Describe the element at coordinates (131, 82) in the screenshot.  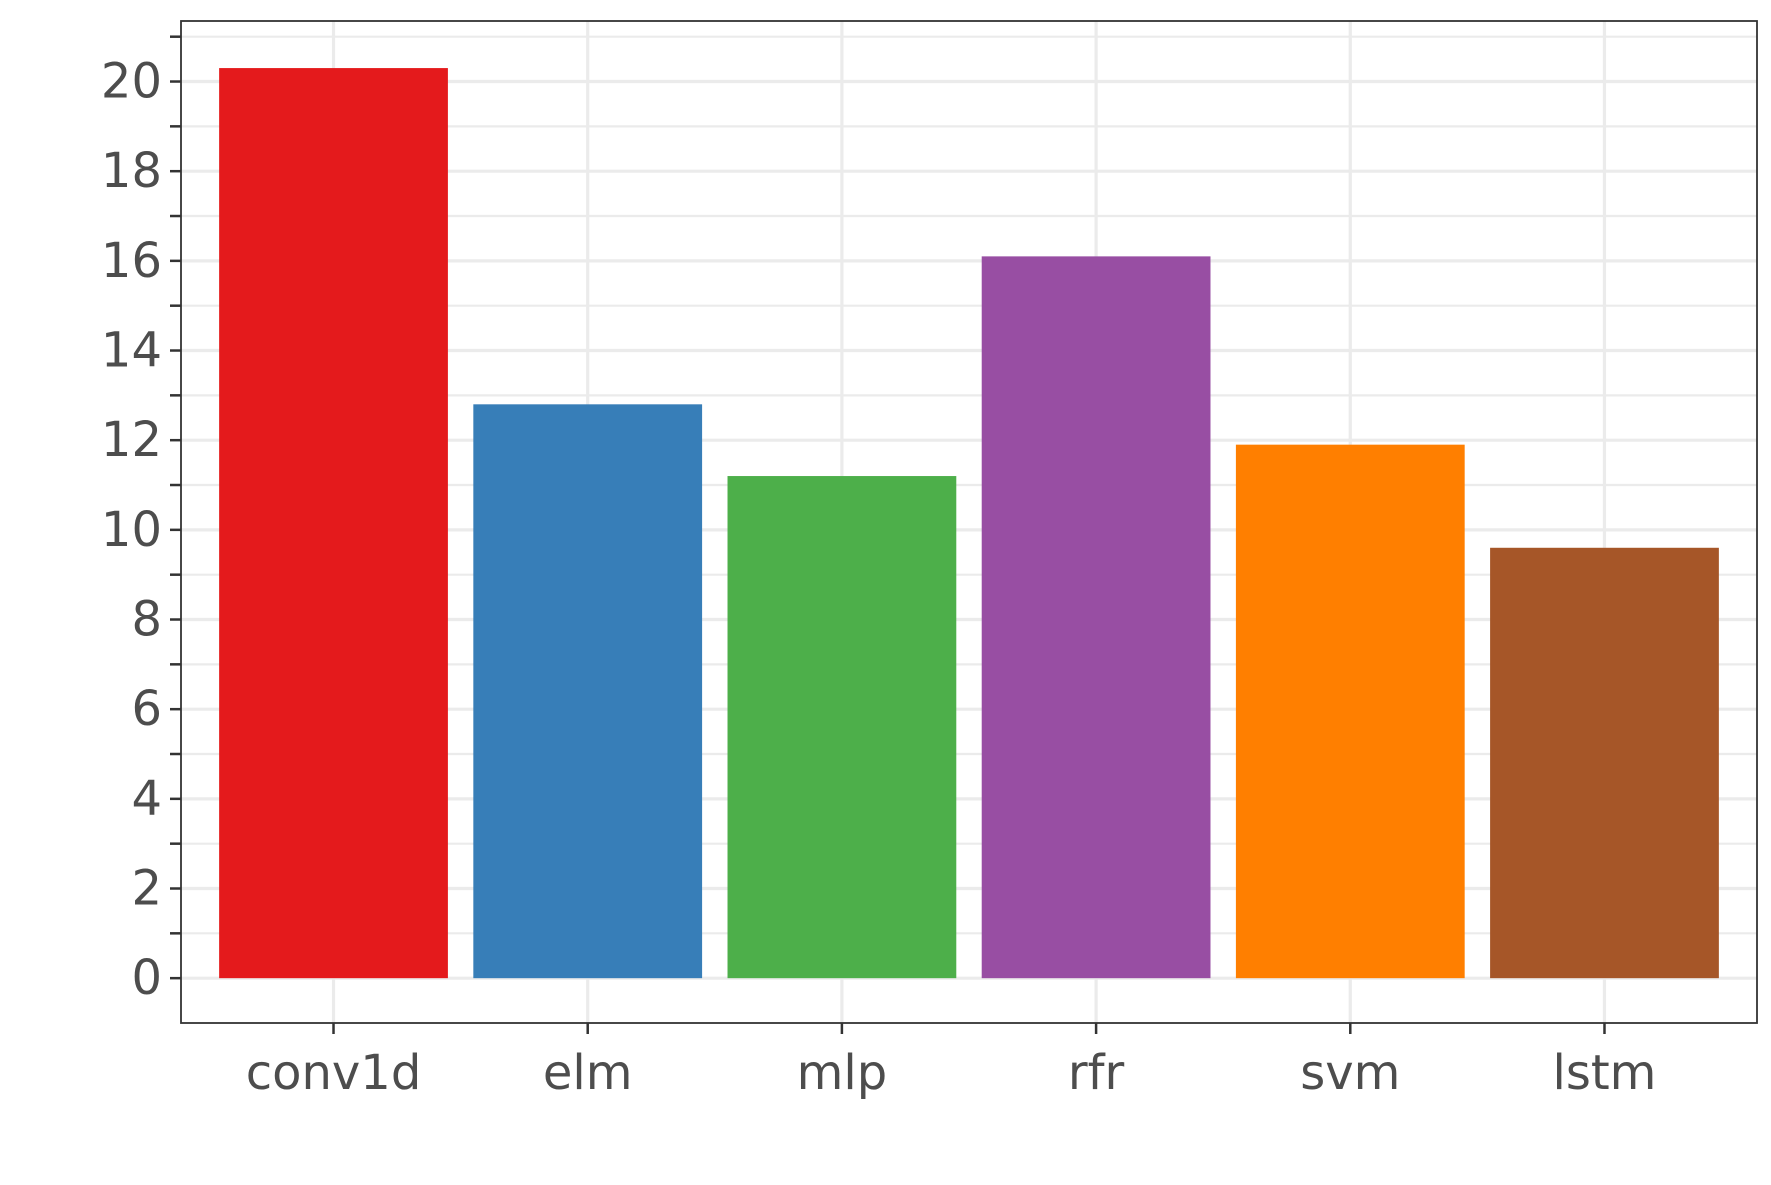
I see `y-tick-label: 20` at that location.